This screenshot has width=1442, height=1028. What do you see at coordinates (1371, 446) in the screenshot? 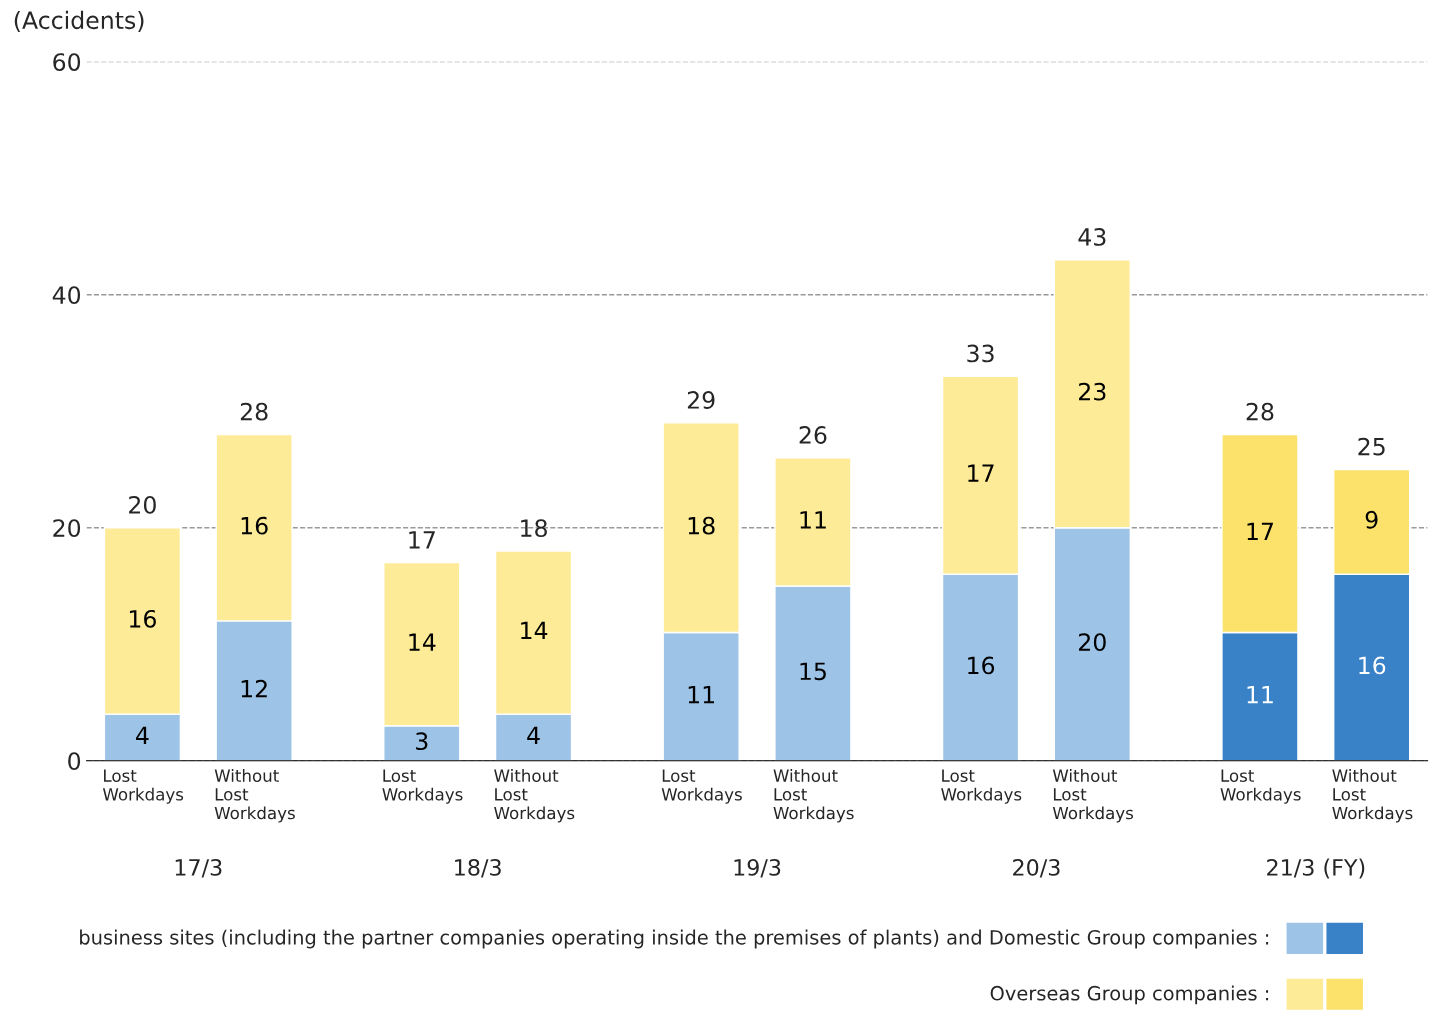
I see `total-label: 25` at bounding box center [1371, 446].